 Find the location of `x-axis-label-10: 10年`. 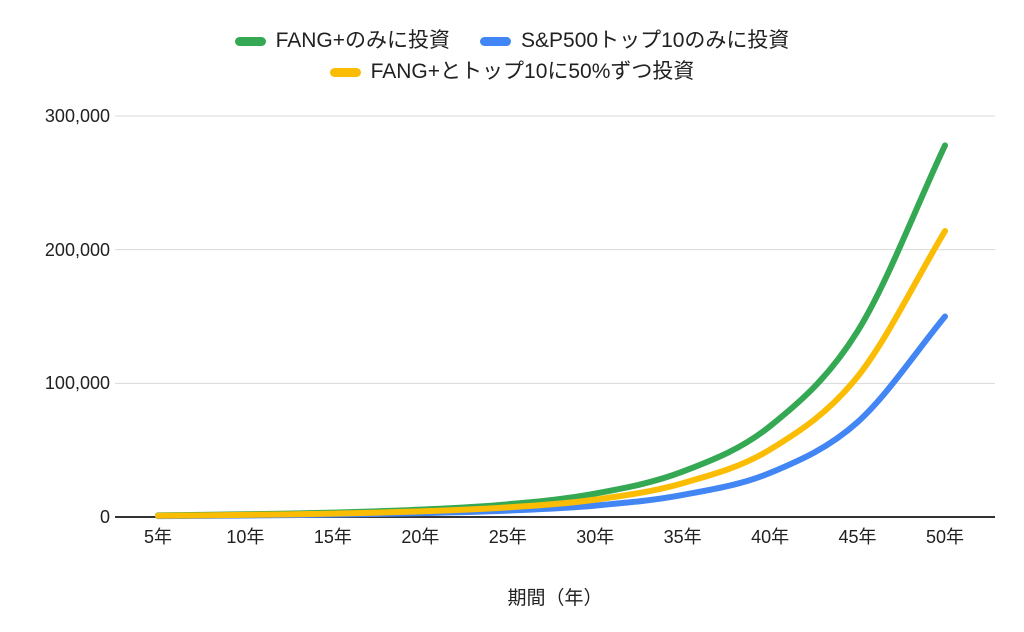

x-axis-label-10: 10年 is located at coordinates (245, 537).